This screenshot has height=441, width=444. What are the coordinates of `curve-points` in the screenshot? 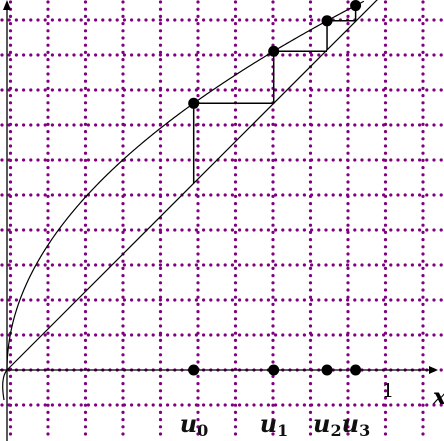 It's located at (275, 54).